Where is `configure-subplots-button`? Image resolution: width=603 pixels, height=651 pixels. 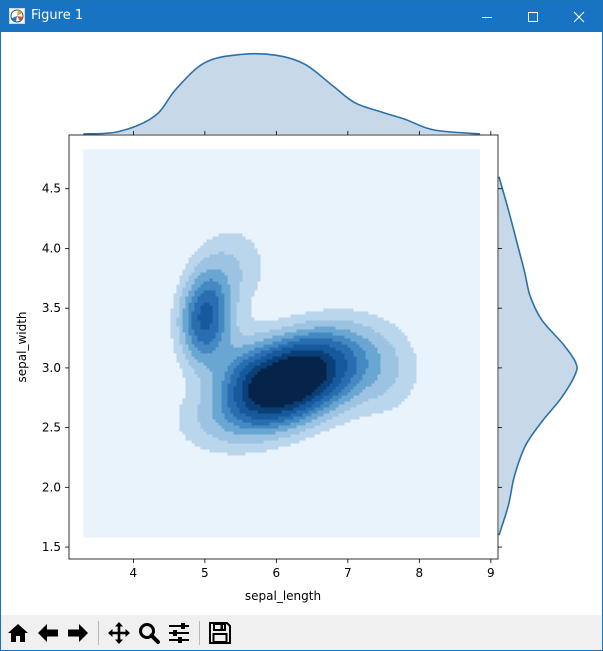 configure-subplots-button is located at coordinates (179, 633).